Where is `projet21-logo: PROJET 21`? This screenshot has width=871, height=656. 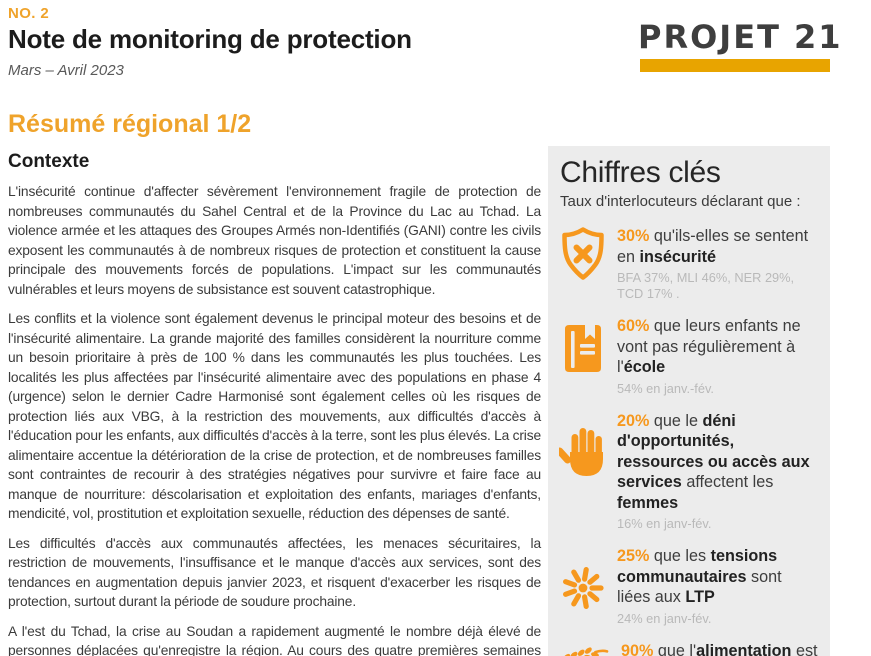
projet21-logo: PROJET 21 is located at coordinates (740, 45).